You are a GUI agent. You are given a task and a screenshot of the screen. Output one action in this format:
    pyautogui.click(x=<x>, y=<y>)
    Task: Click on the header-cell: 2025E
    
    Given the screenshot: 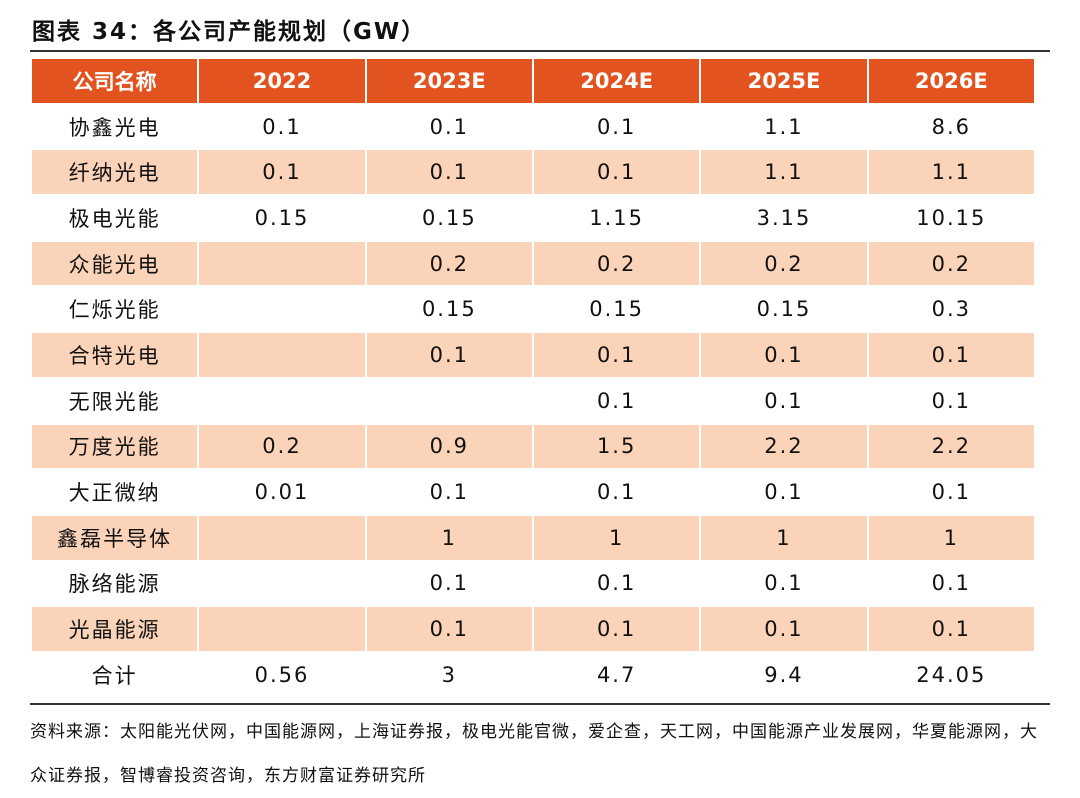 What is the action you would take?
    pyautogui.click(x=784, y=81)
    